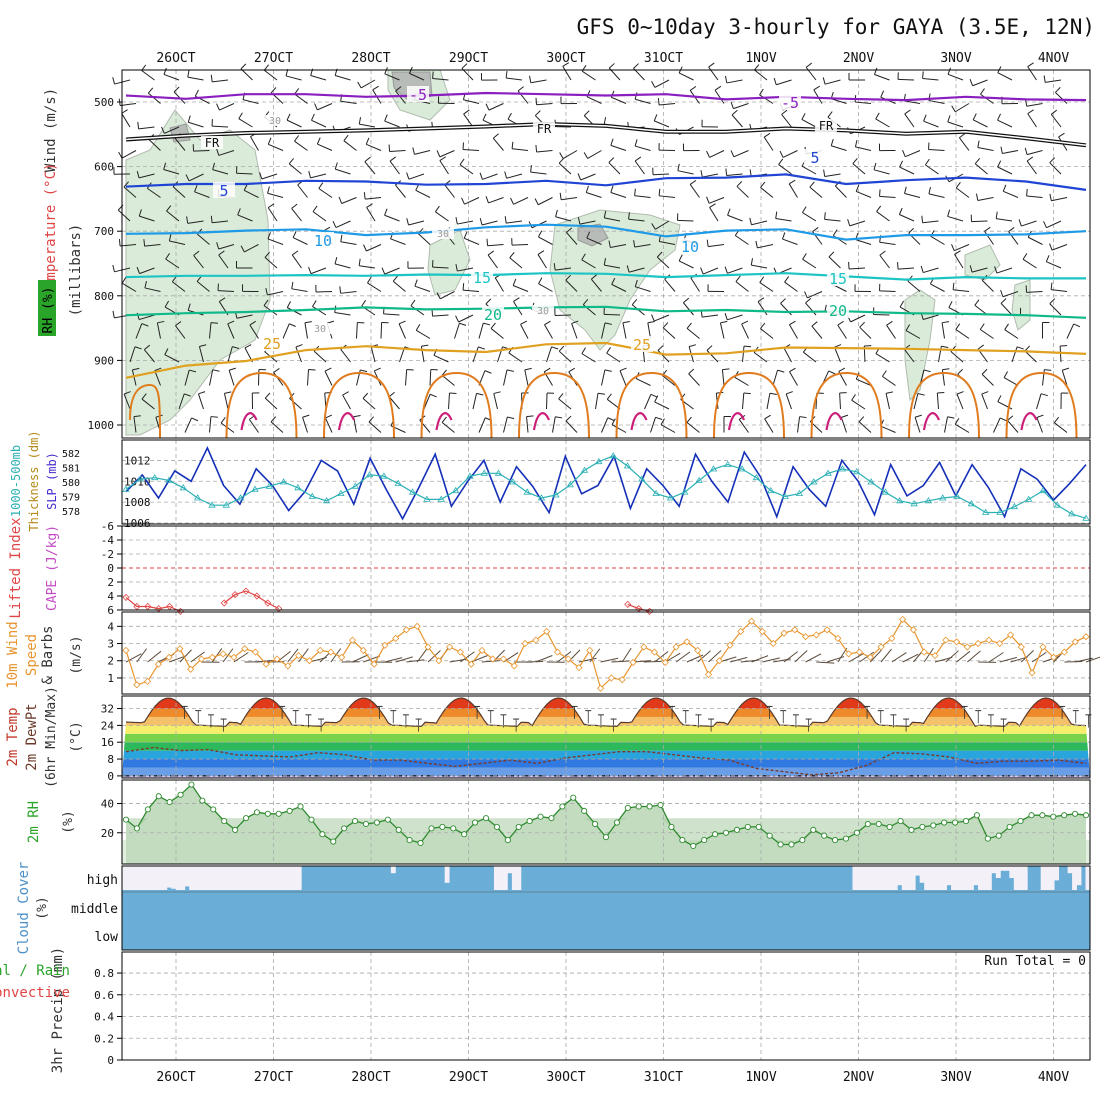 The image size is (1100, 1100). Describe the element at coordinates (606, 832) in the screenshot. I see `rh-area-mid` at that location.